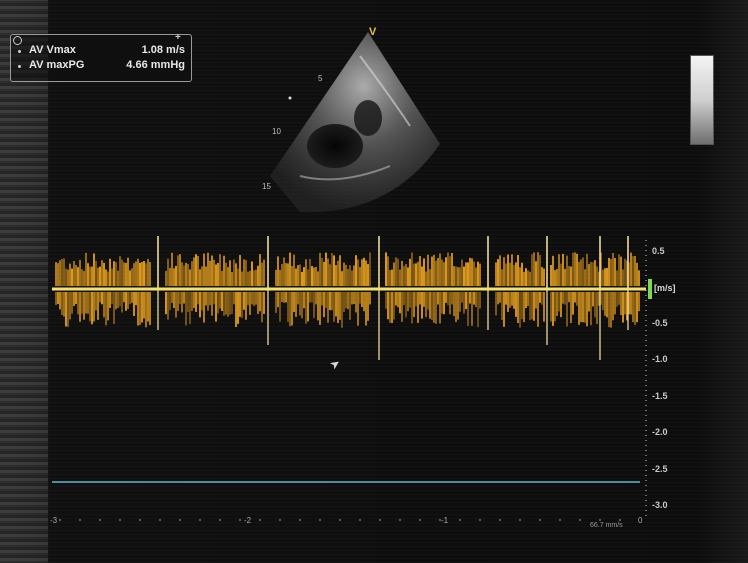  I want to click on av-maxpg-value: 4.66 mmHg, so click(155, 65).